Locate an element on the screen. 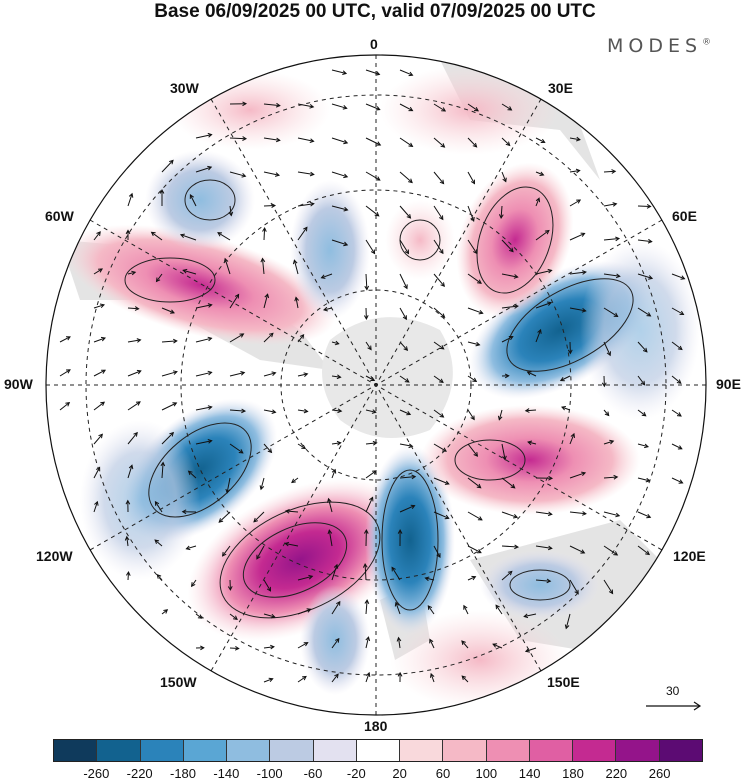  lon-label-30e: 30E is located at coordinates (560, 88).